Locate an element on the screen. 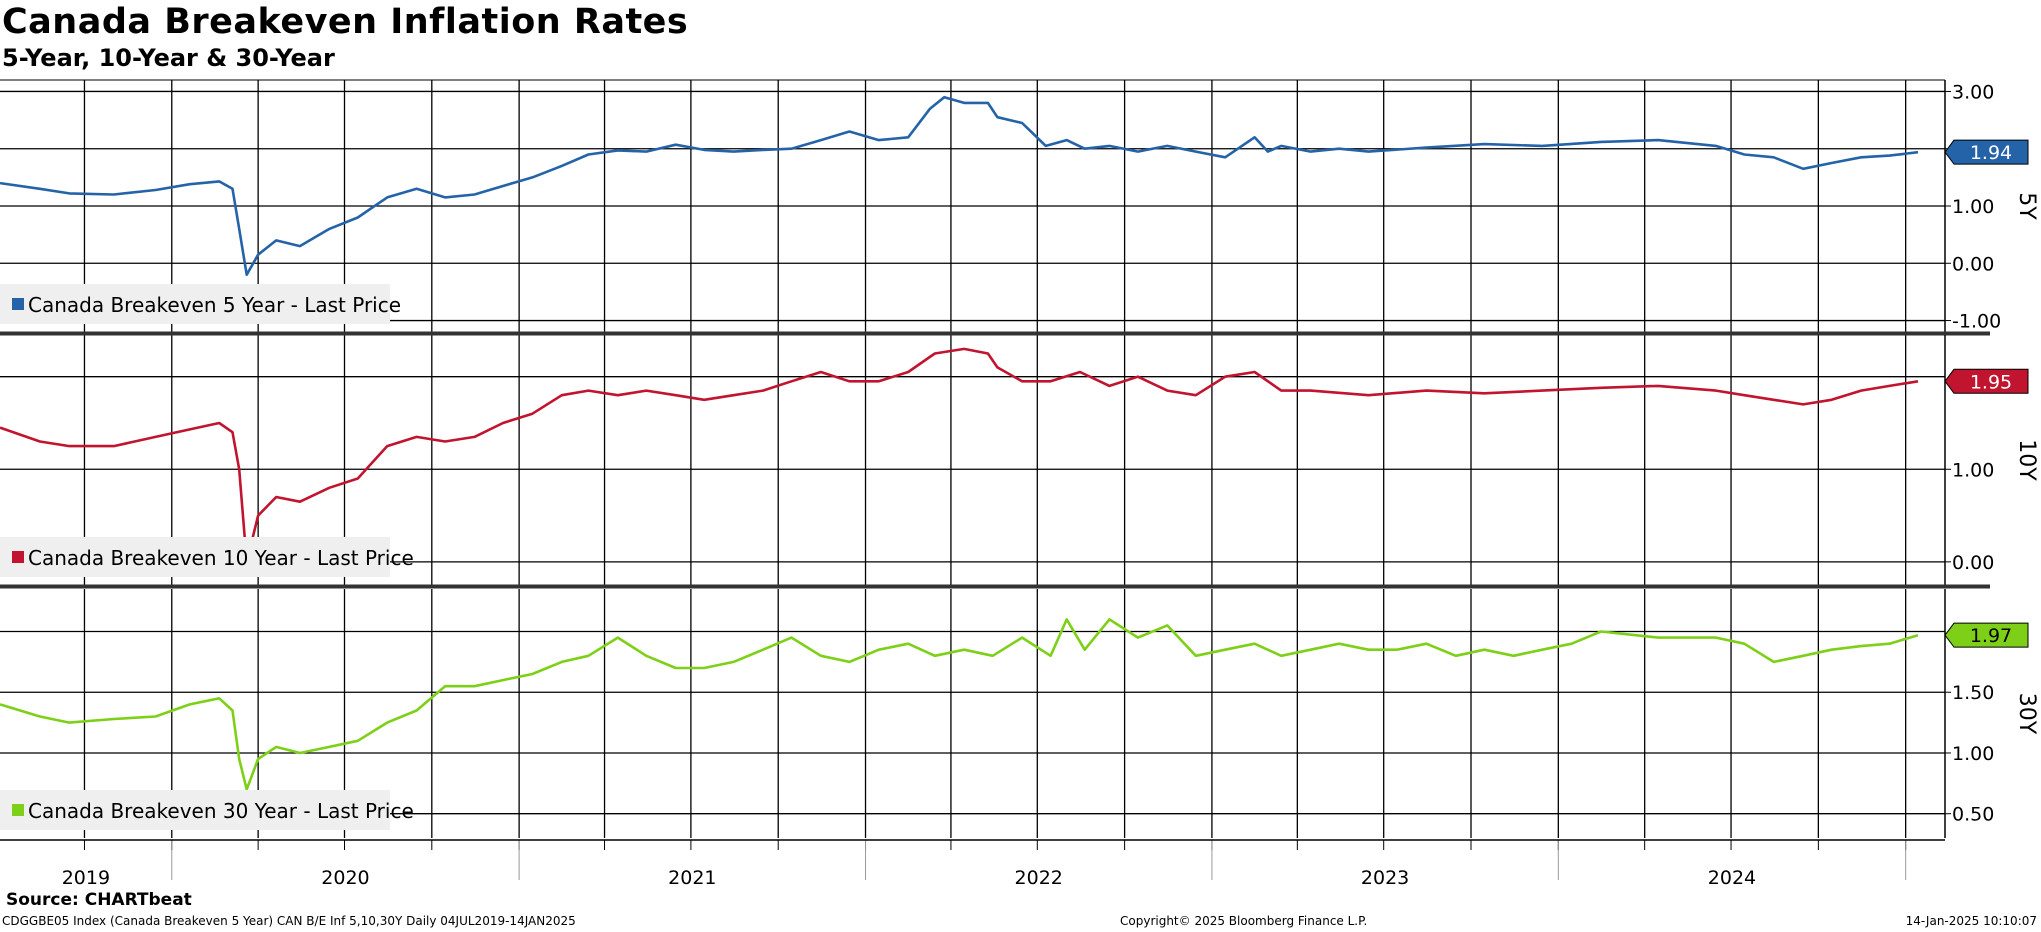  footer-copyright: Copyright© 2025 Bloomberg Finance L.P. is located at coordinates (1244, 921).